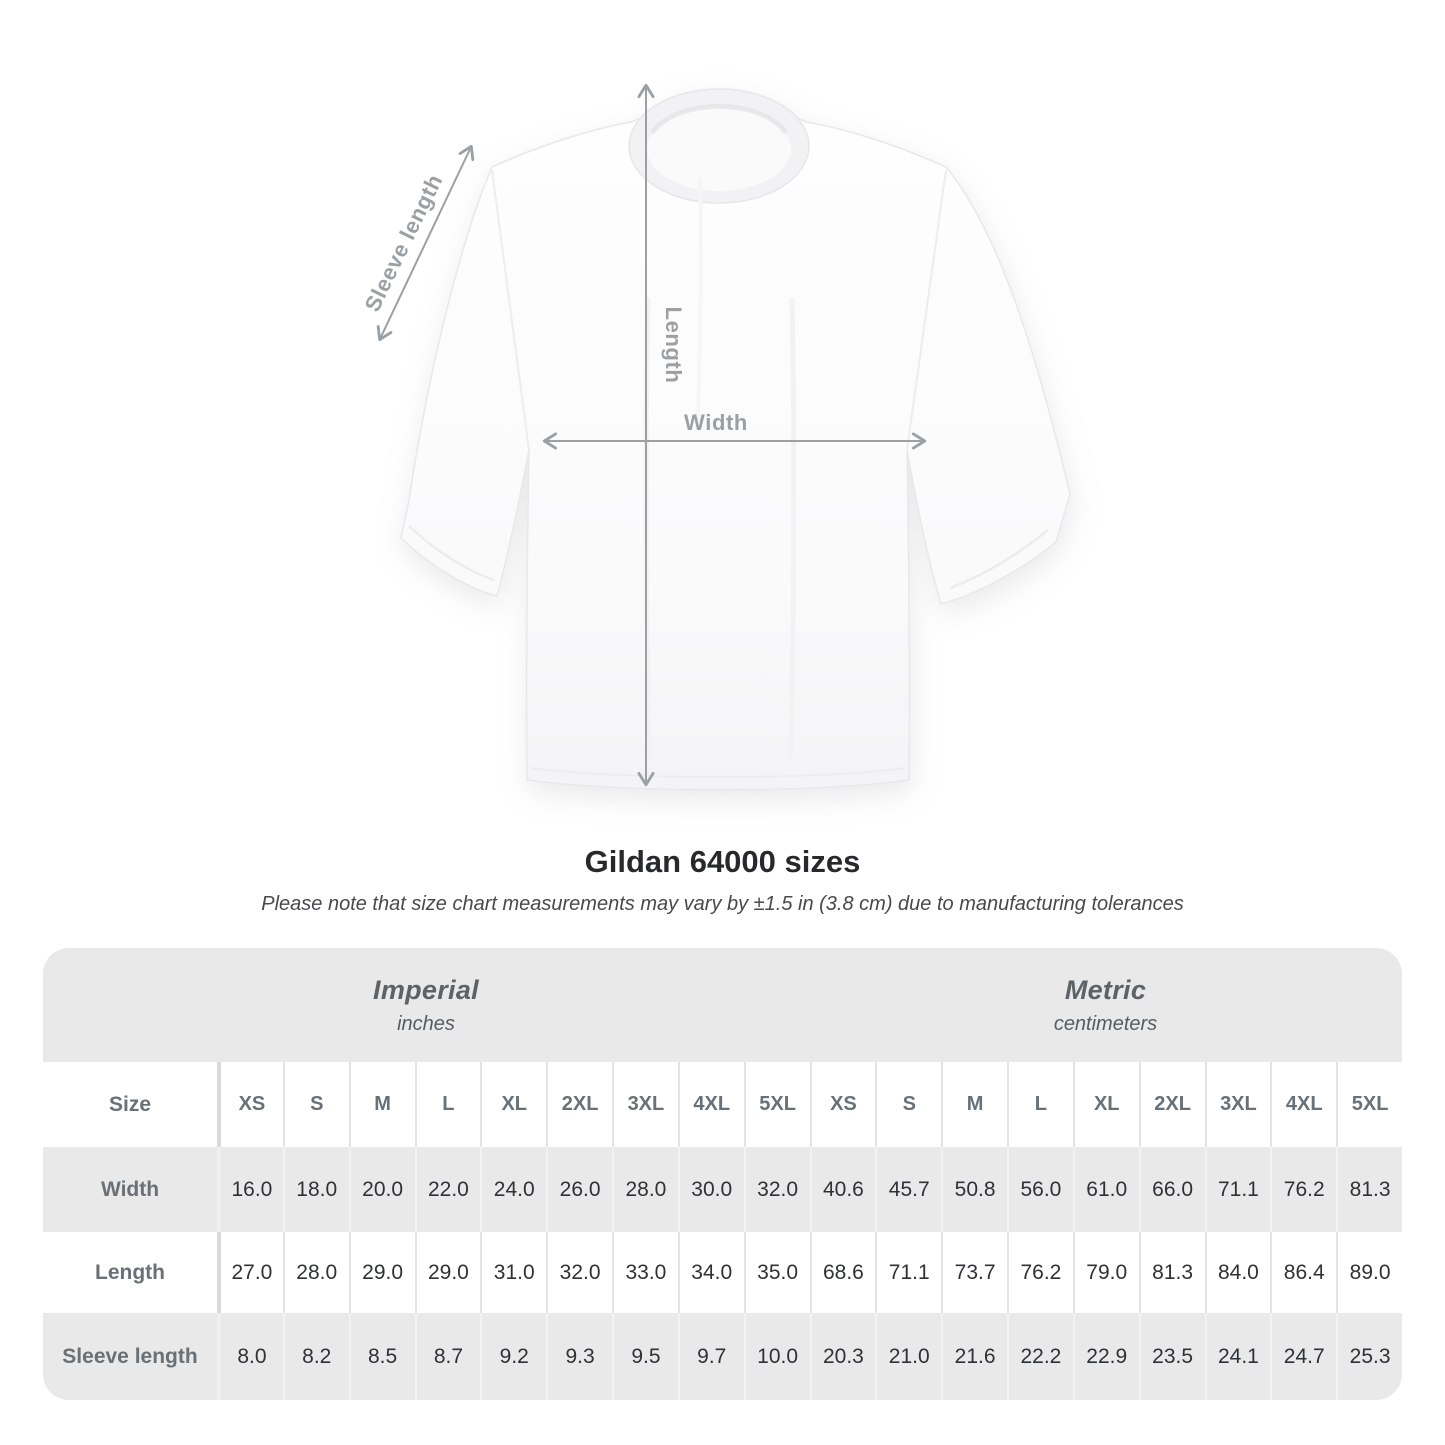 Image resolution: width=1445 pixels, height=1445 pixels. What do you see at coordinates (130, 1189) in the screenshot?
I see `row-label: Width` at bounding box center [130, 1189].